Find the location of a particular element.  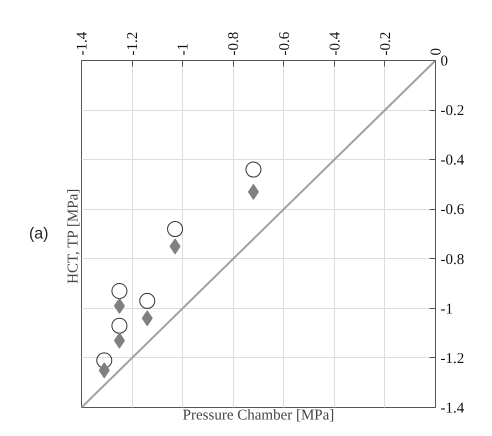

y-tick-label: -0.6 is located at coordinates (452, 210).